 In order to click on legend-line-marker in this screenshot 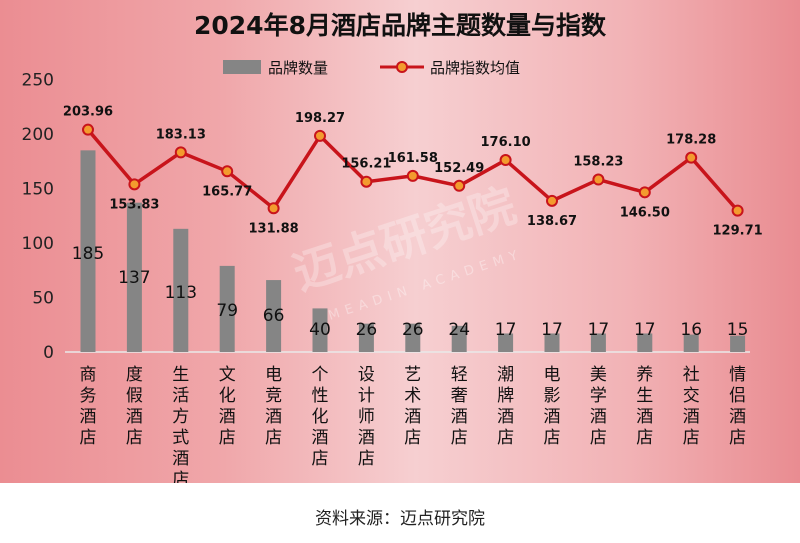, I will do `click(402, 67)`.